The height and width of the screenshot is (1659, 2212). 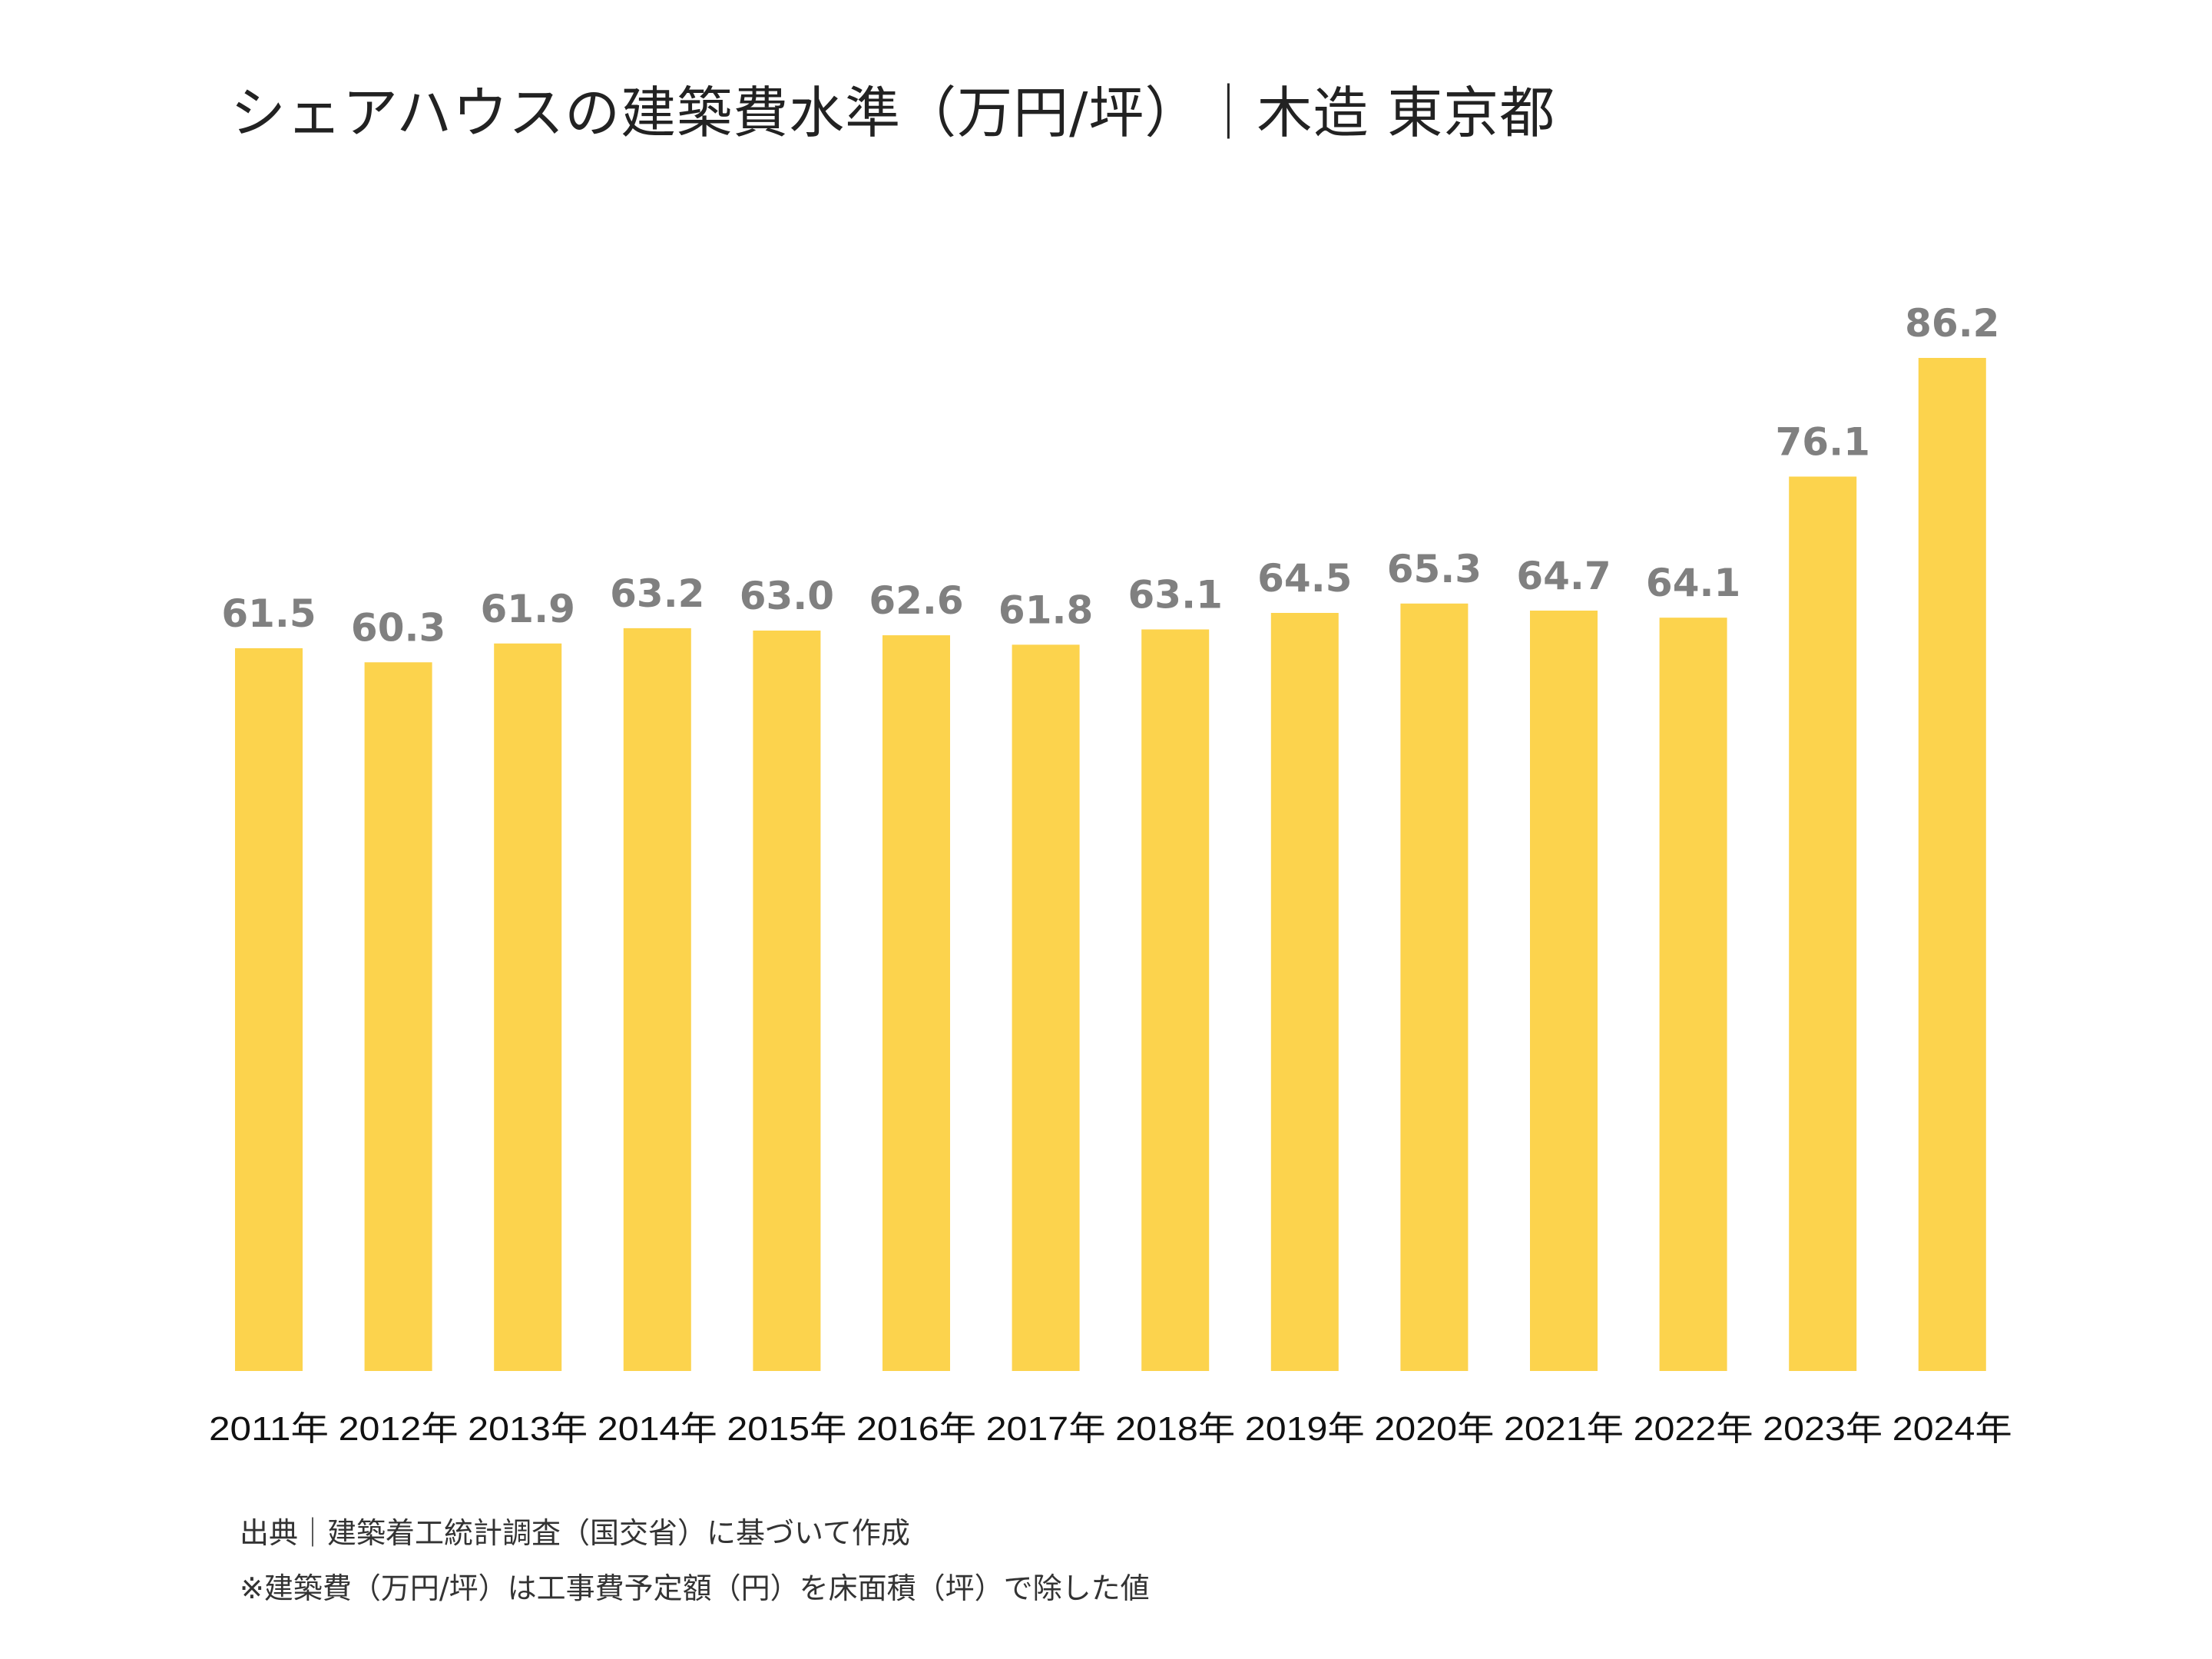 I want to click on bar-2018年, so click(x=1175, y=1000).